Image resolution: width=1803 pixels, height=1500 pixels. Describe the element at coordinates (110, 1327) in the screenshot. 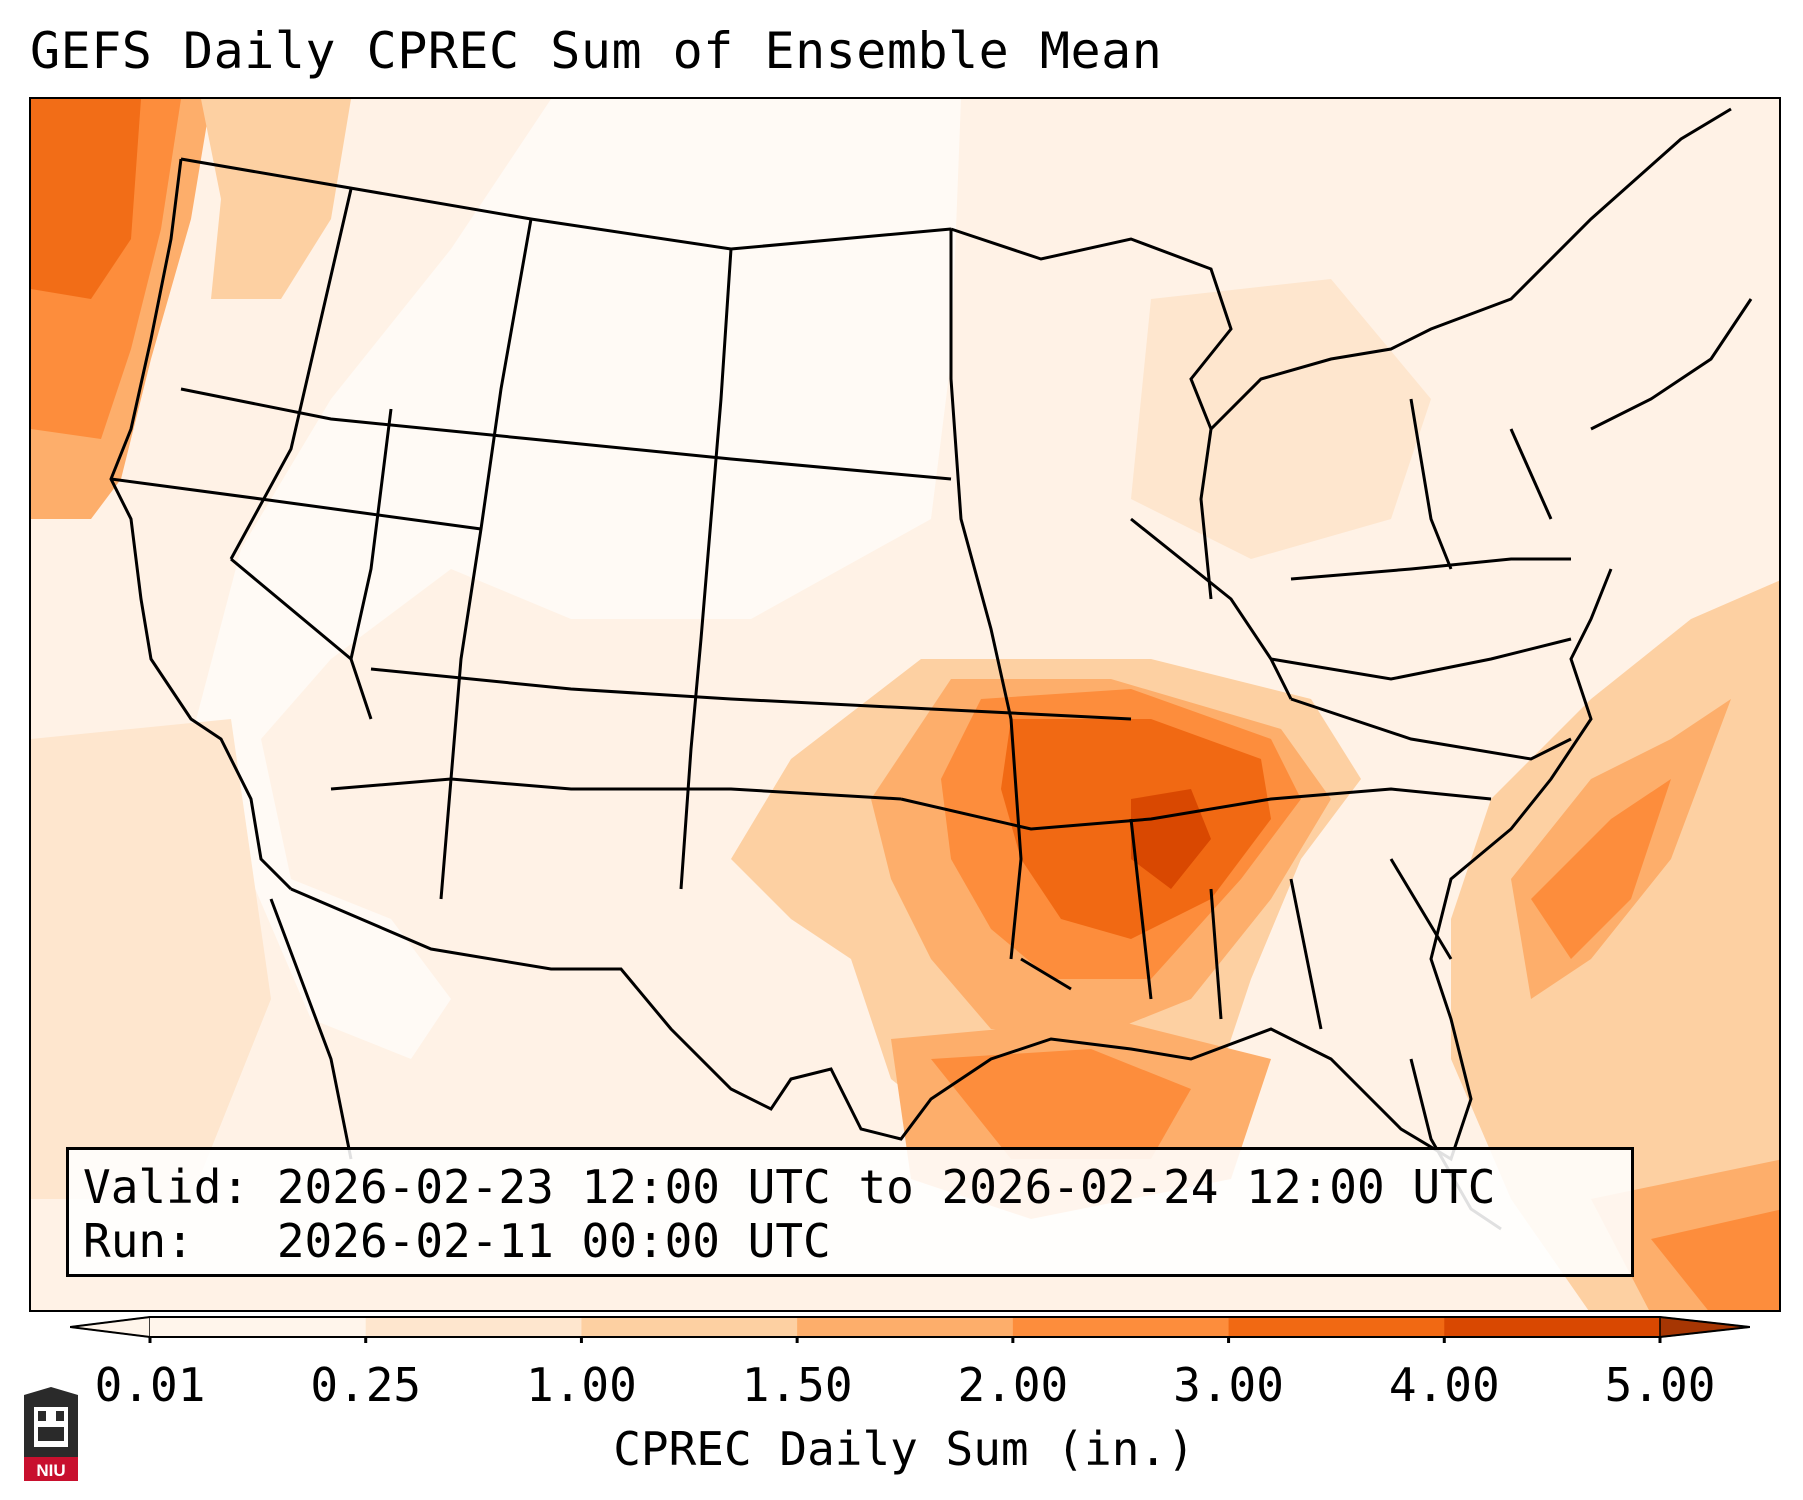

I see `colorbar-extend-low` at that location.